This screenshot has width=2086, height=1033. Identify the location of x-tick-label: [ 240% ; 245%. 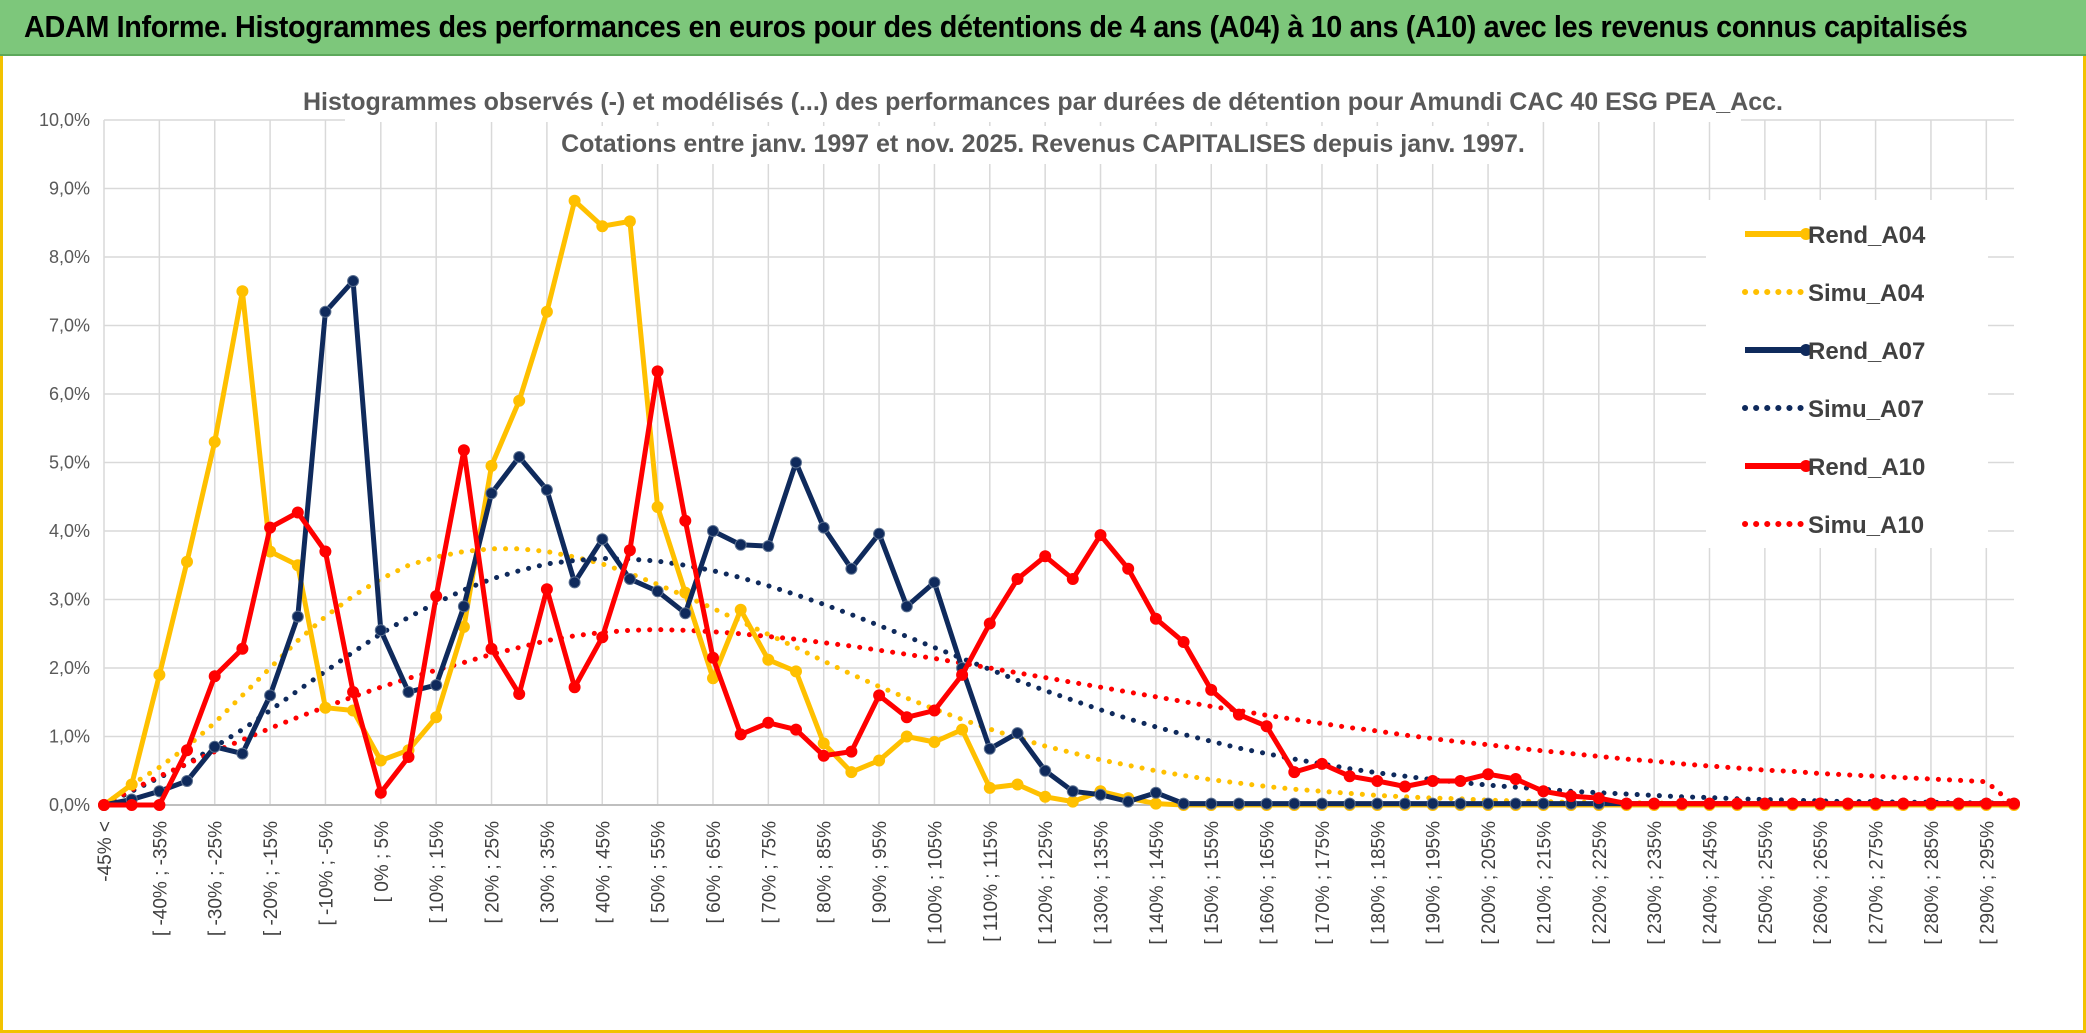
(1711, 883).